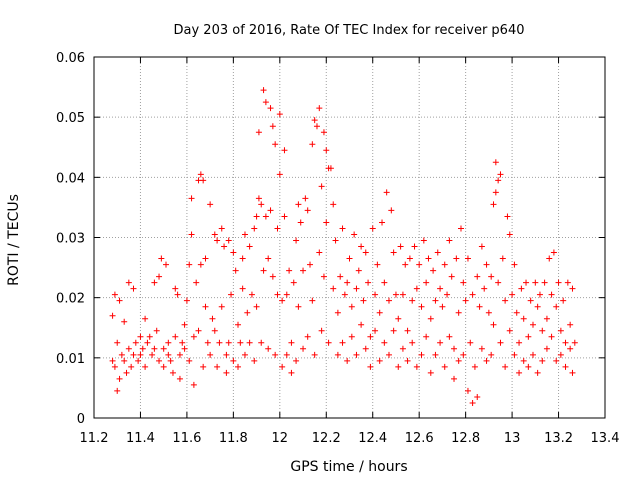 Image resolution: width=640 pixels, height=480 pixels. I want to click on y-tick-label: 0.05, so click(70, 118).